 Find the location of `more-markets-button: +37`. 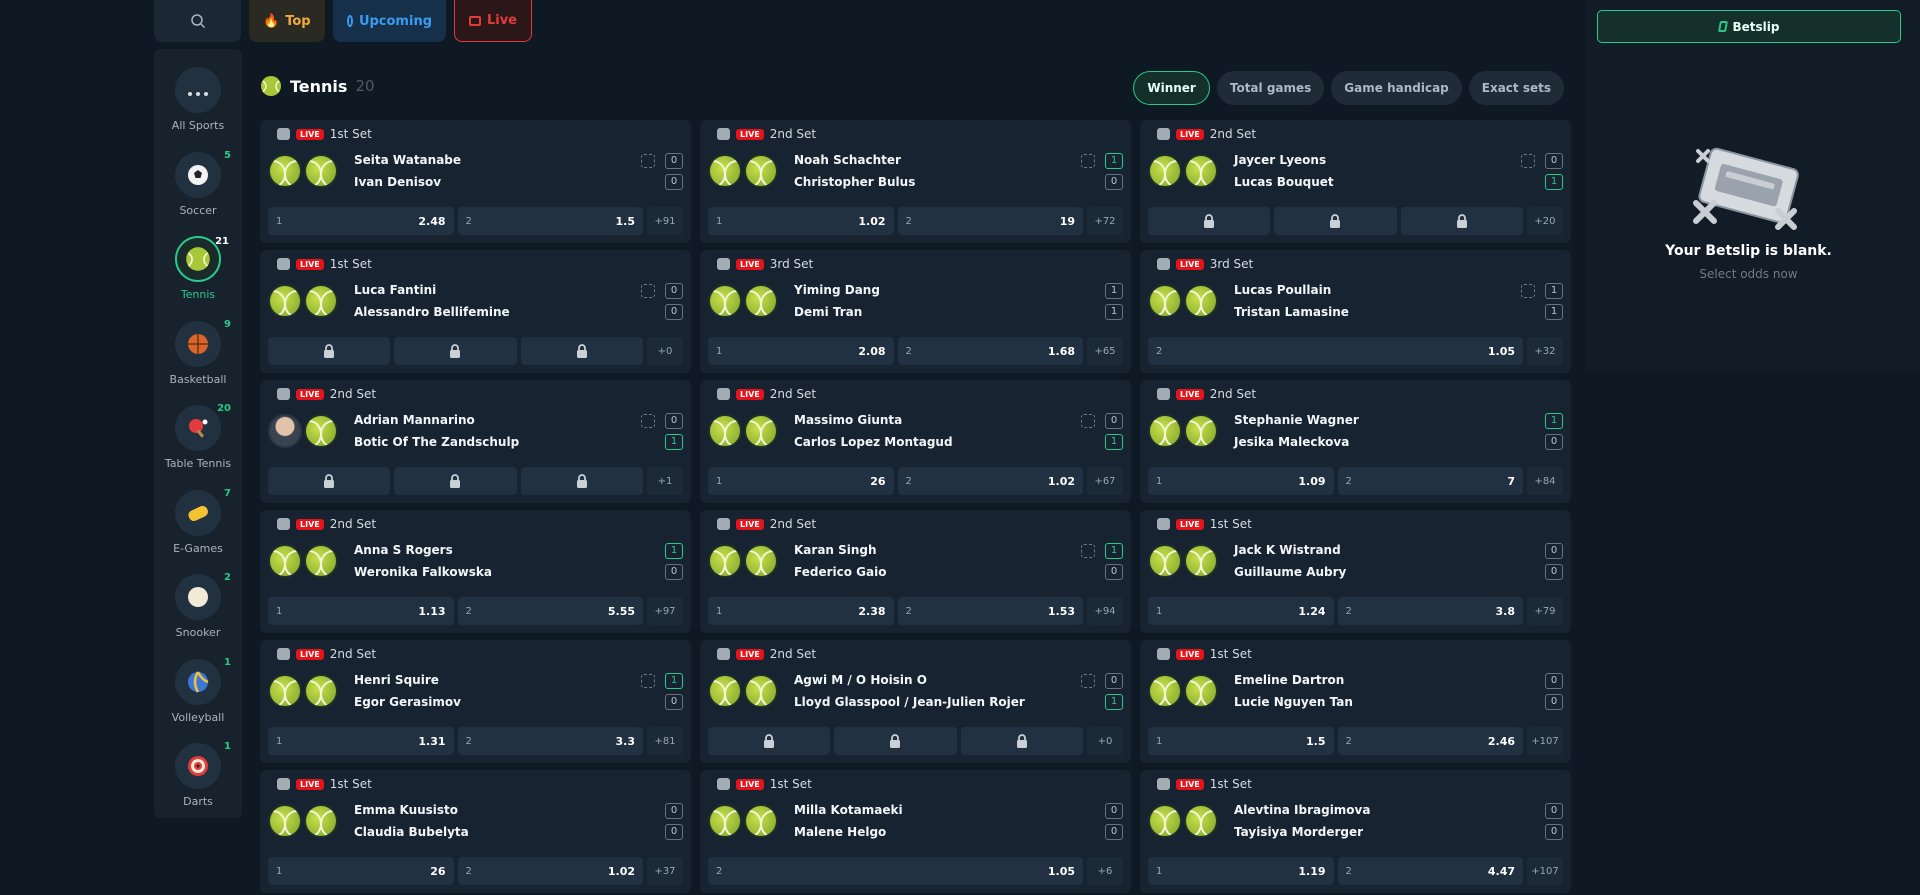

more-markets-button: +37 is located at coordinates (665, 871).